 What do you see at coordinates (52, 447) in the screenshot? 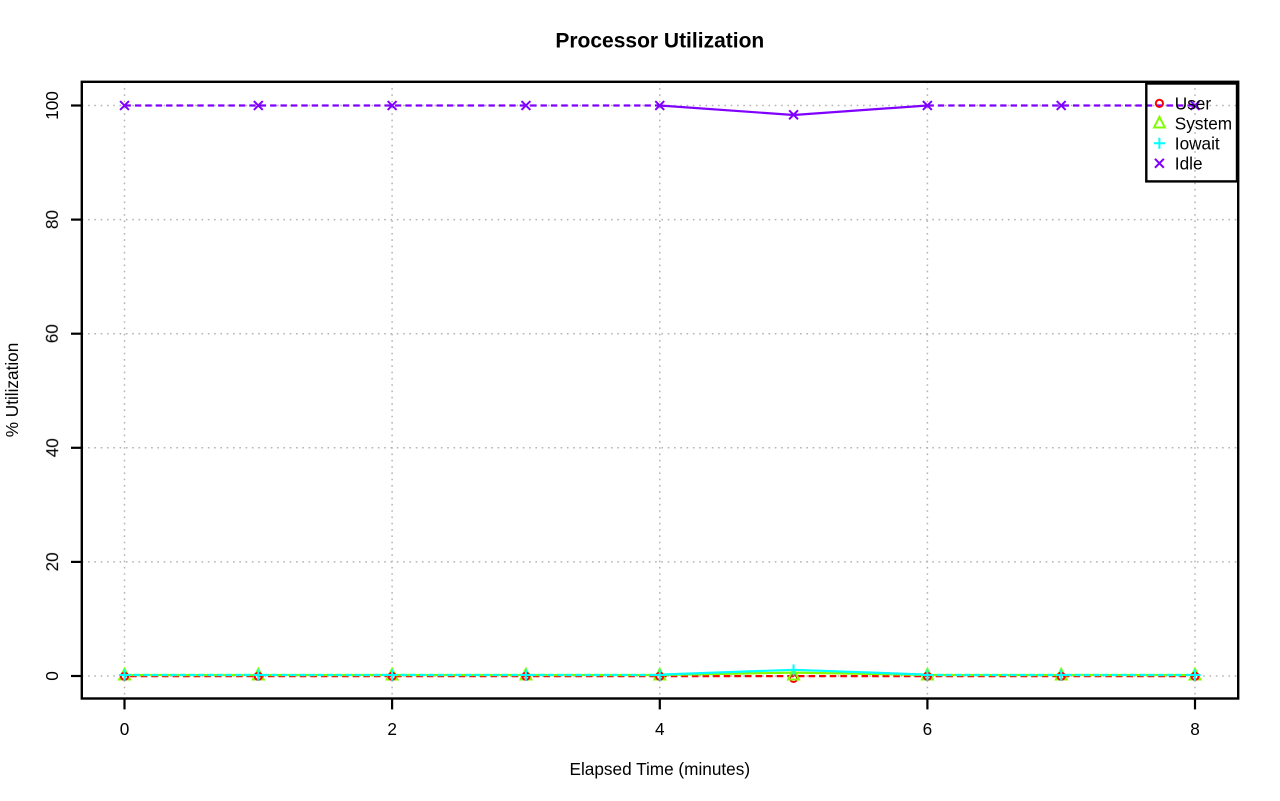
I see `svg-text: 40` at bounding box center [52, 447].